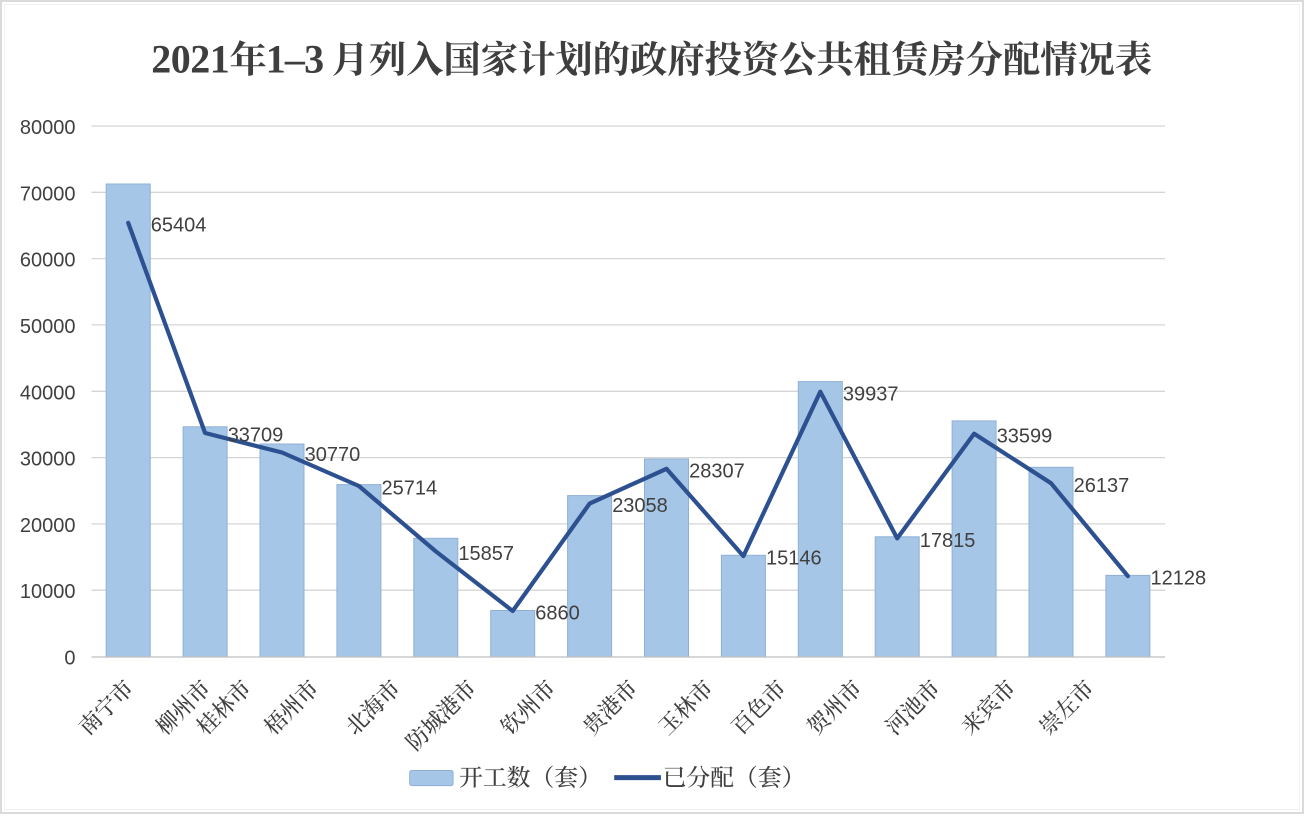  I want to click on svg-text: 20000, so click(48, 526).